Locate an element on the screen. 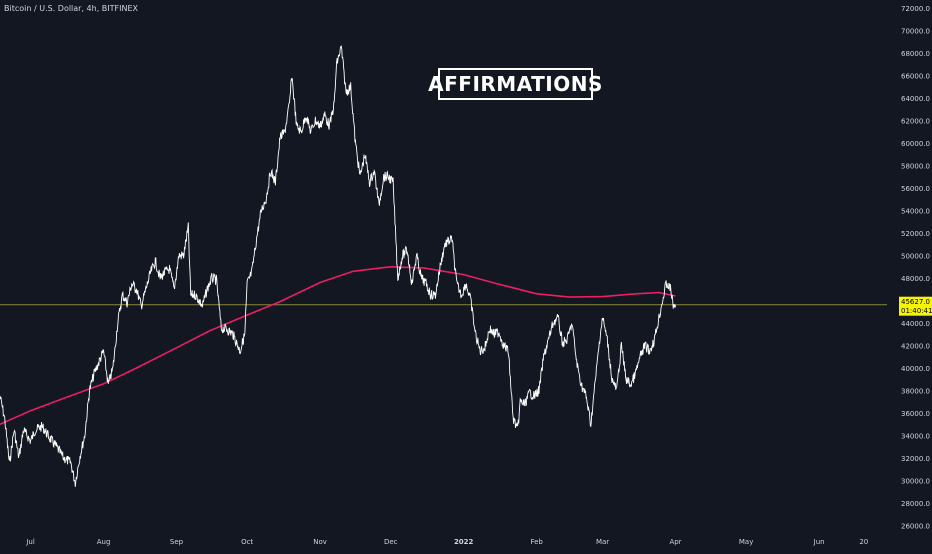  x-tick-label: Mar is located at coordinates (602, 542).